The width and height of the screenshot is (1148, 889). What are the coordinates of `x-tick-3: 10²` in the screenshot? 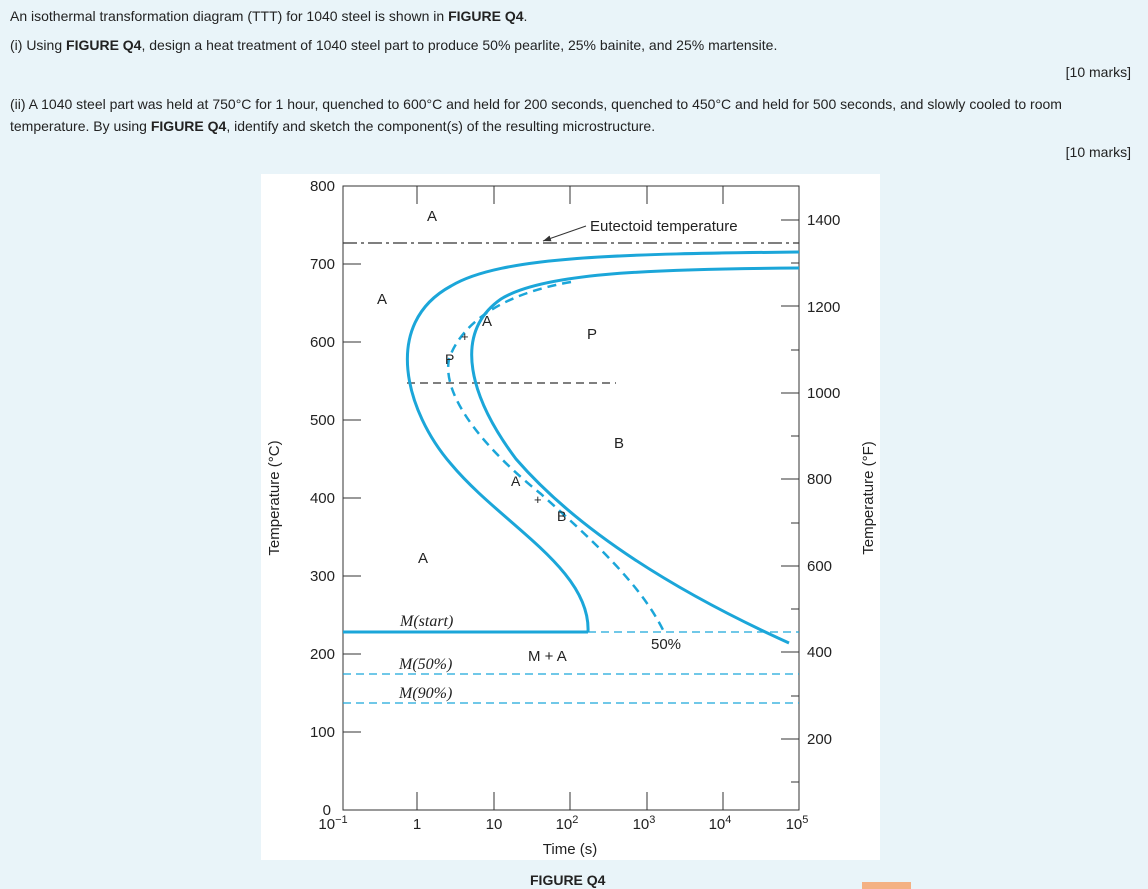 It's located at (567, 823).